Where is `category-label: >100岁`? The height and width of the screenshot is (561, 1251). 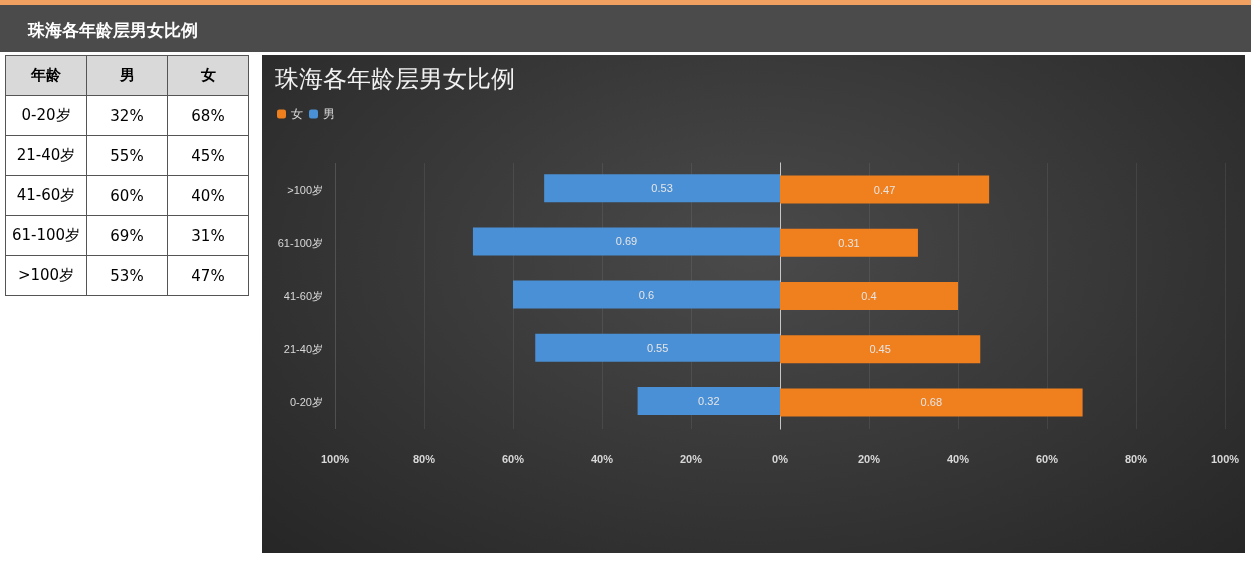
category-label: >100岁 is located at coordinates (46, 275).